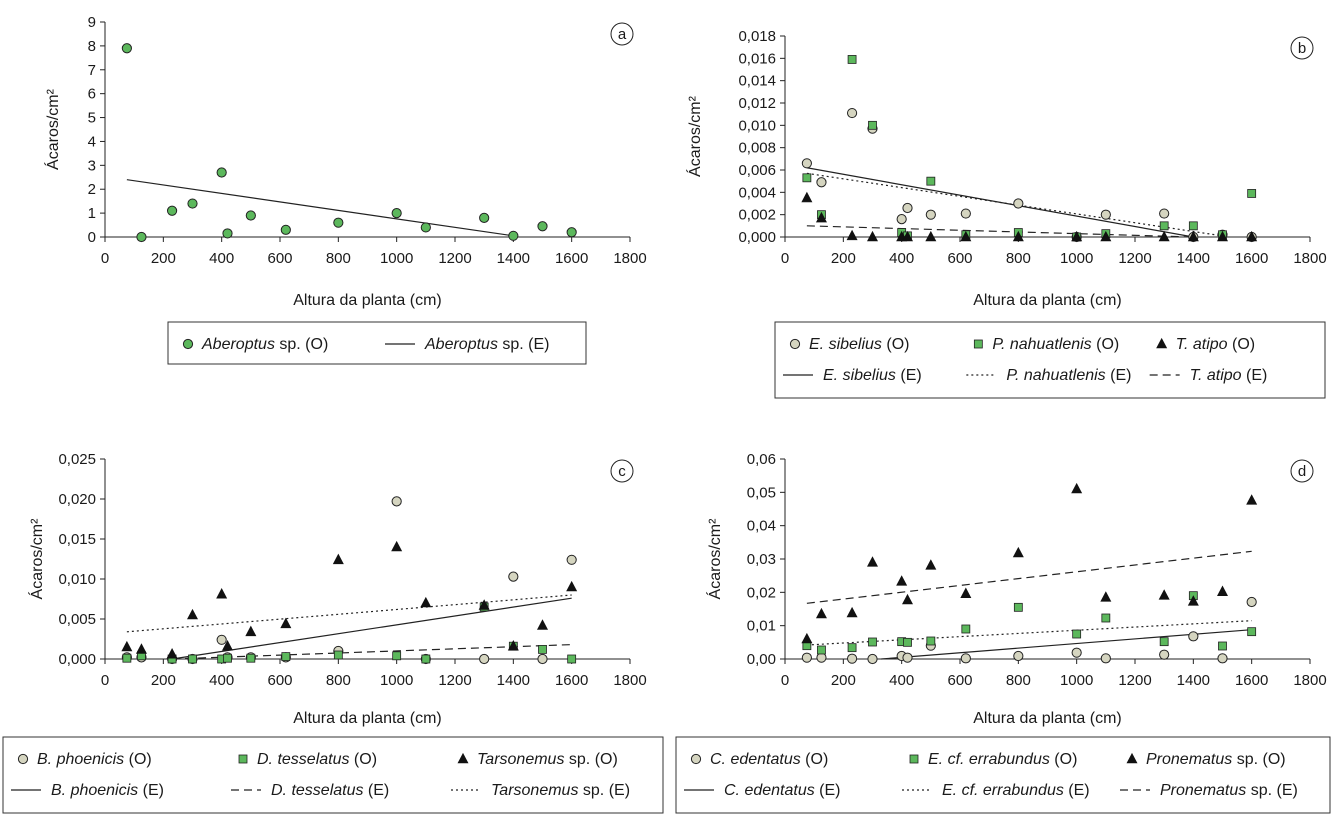  Describe the element at coordinates (513, 258) in the screenshot. I see `x-tick-label: 1400` at that location.